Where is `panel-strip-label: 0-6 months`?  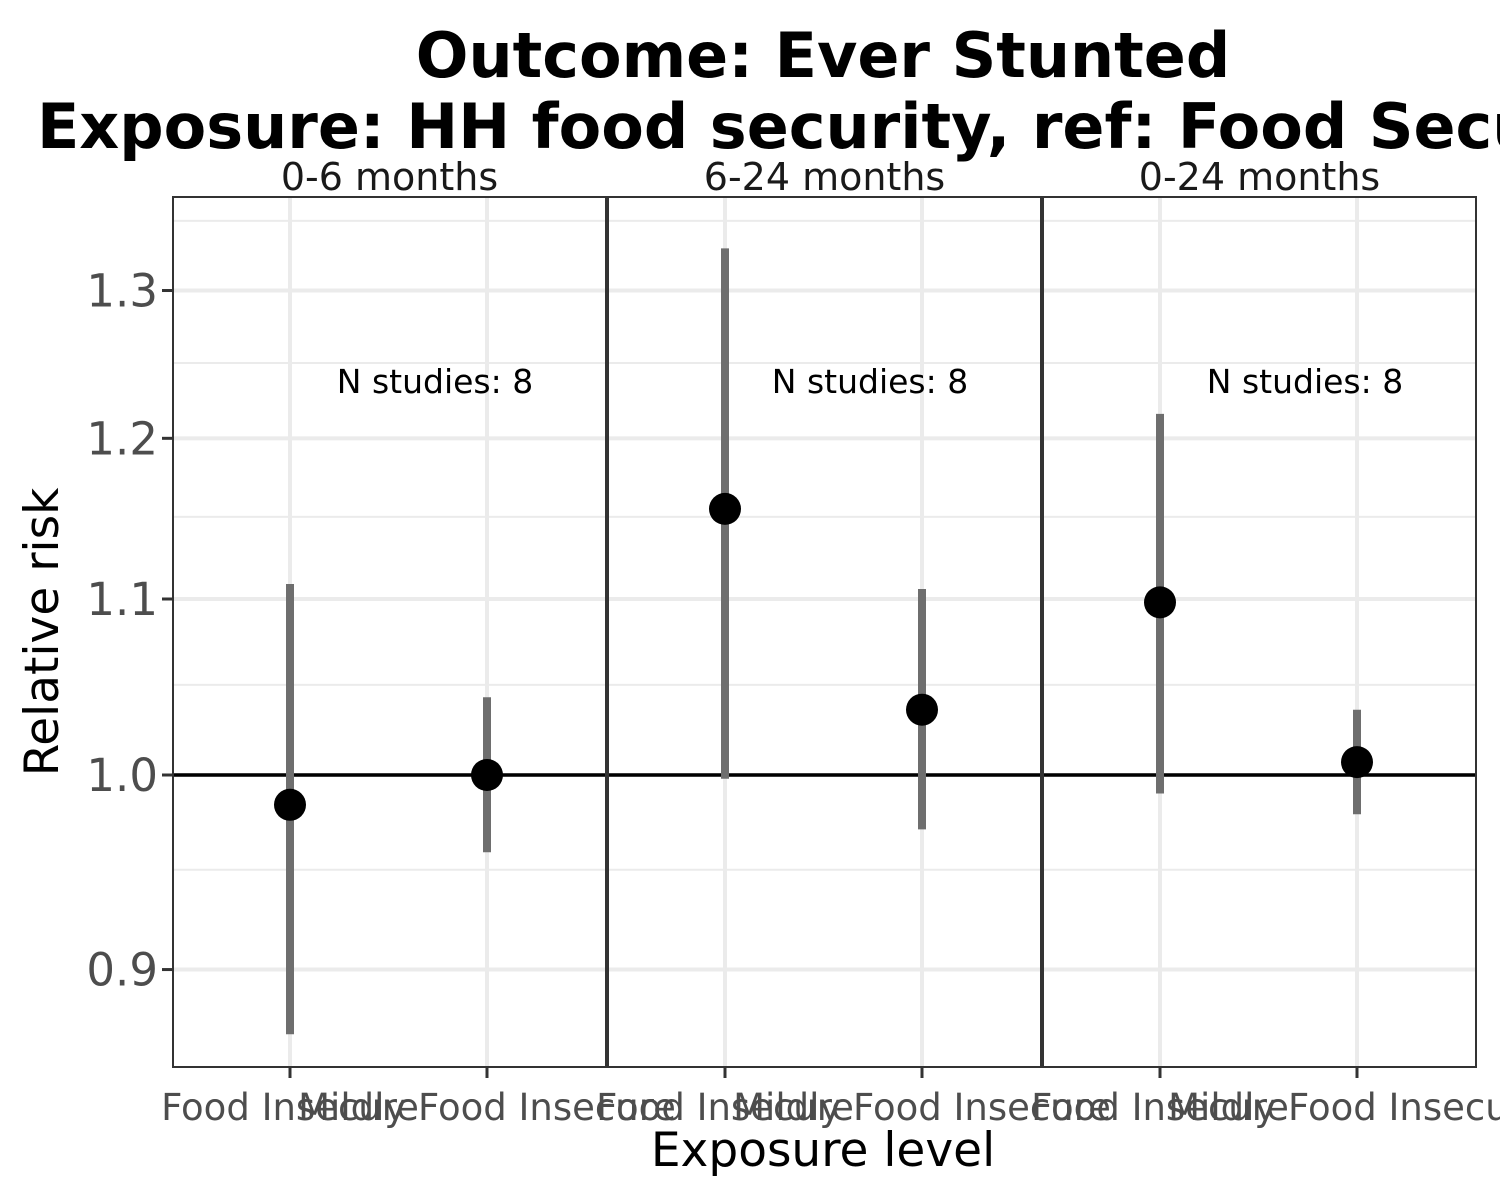 panel-strip-label: 0-6 months is located at coordinates (389, 177).